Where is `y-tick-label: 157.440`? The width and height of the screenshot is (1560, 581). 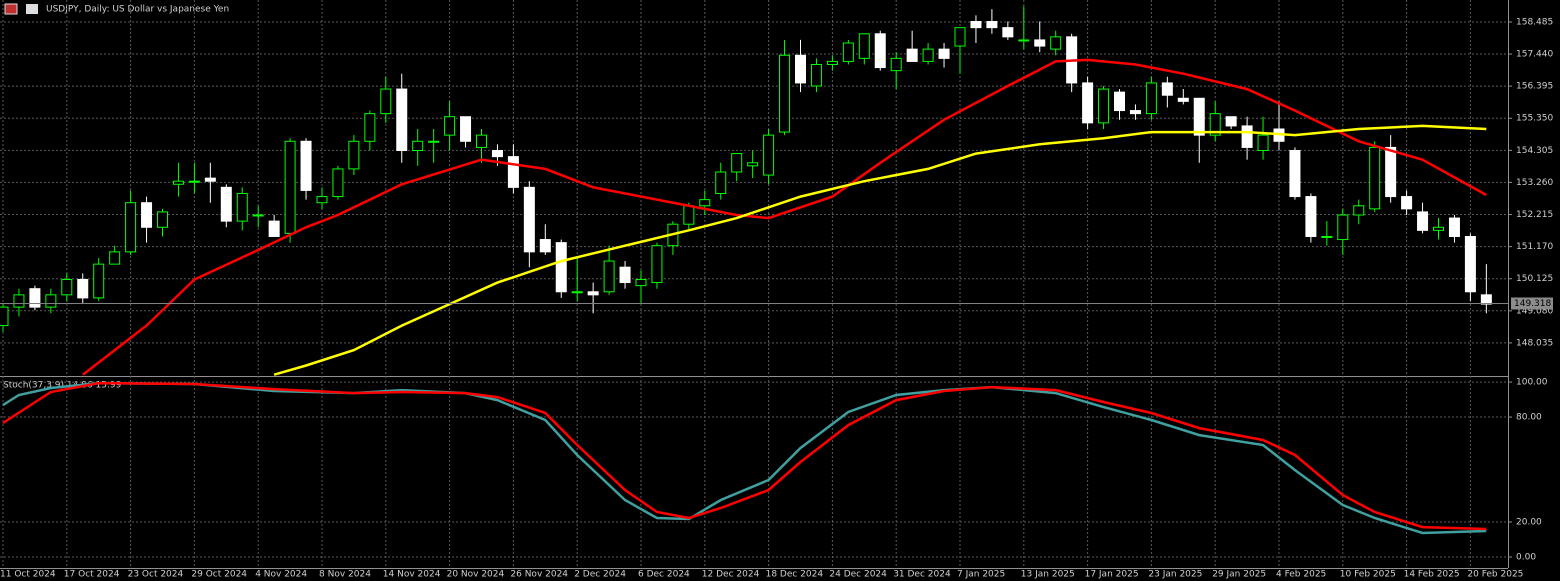 y-tick-label: 157.440 is located at coordinates (1534, 55).